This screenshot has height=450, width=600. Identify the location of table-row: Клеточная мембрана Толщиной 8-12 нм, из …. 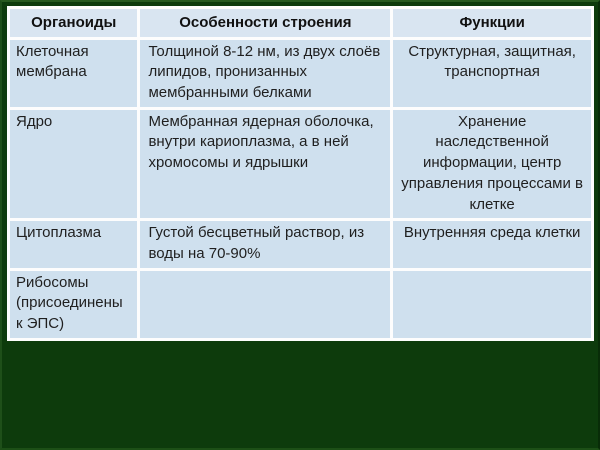
(300, 73).